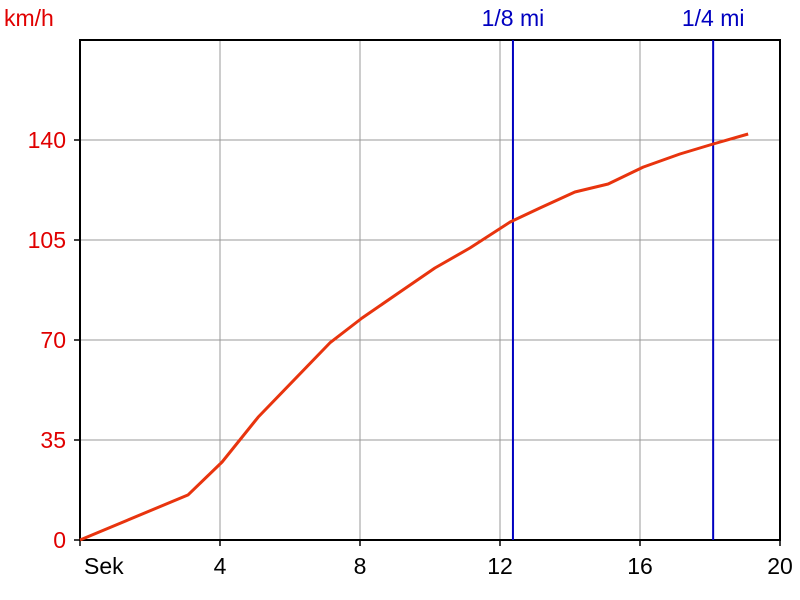 This screenshot has width=800, height=600. What do you see at coordinates (220, 566) in the screenshot?
I see `x-tick-label: 4` at bounding box center [220, 566].